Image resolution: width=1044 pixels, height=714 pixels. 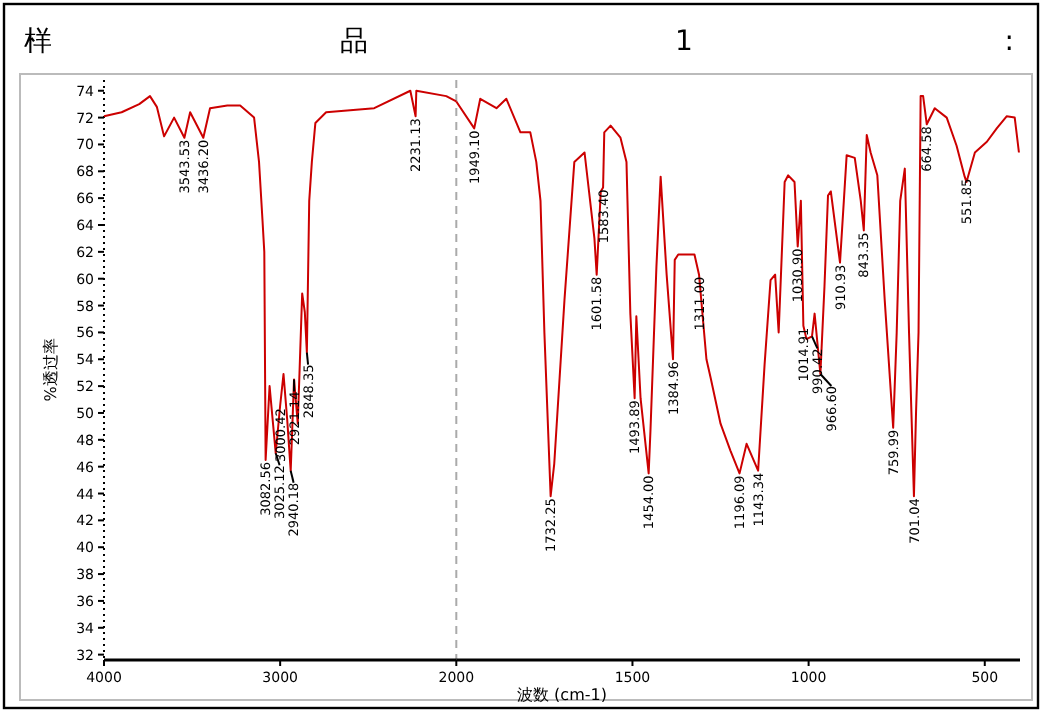 What do you see at coordinates (51, 370) in the screenshot?
I see `y-axis-title: %透过率` at bounding box center [51, 370].